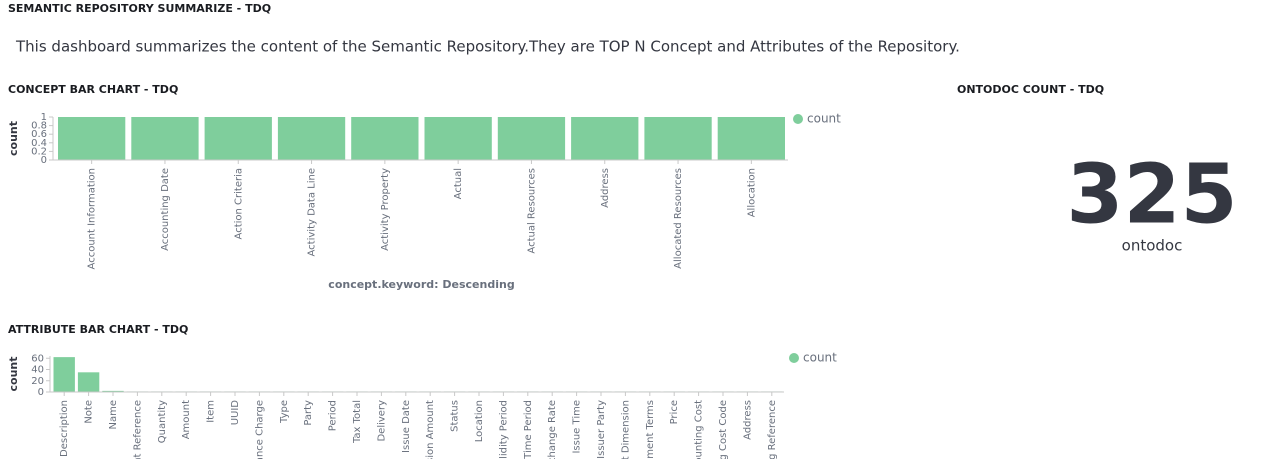  I want to click on x-tick-label: Party, so click(308, 413).